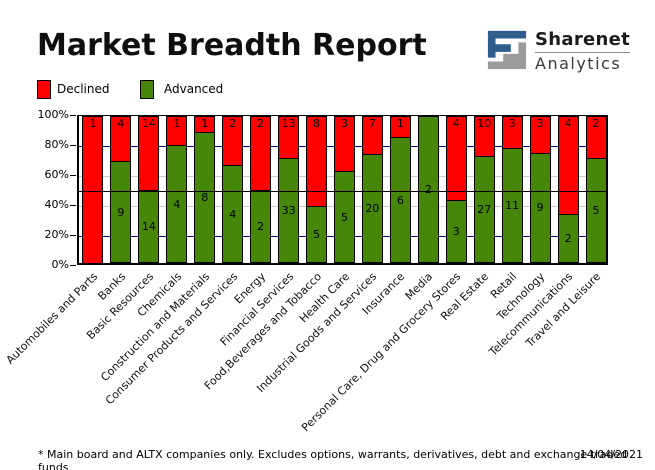 This screenshot has width=655, height=470. I want to click on report-date: 14/04/2021, so click(611, 454).